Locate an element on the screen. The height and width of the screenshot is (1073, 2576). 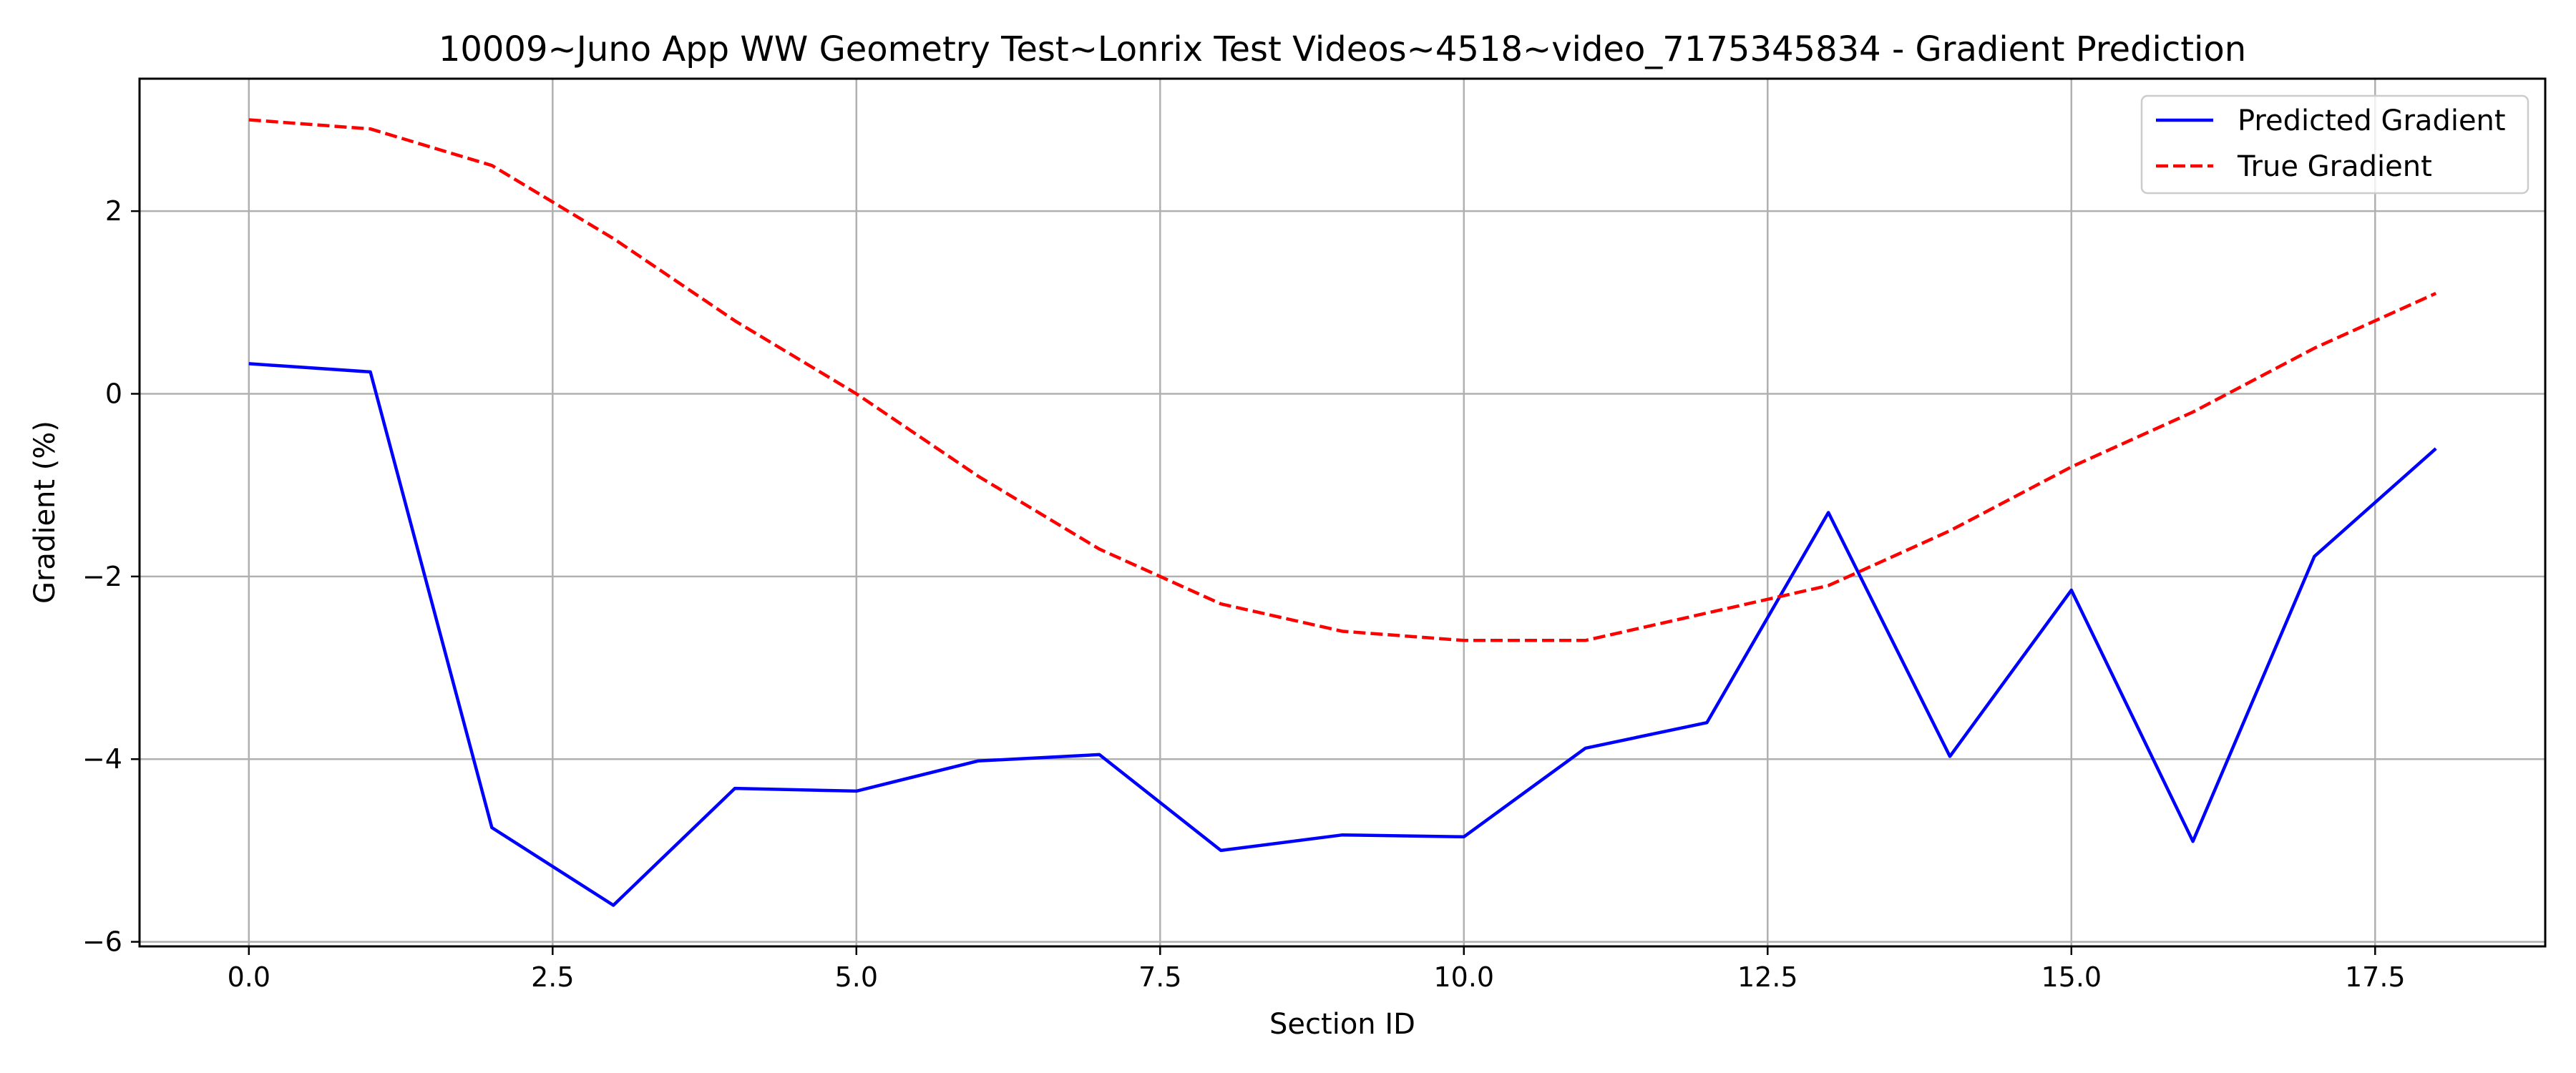
y-tick-label: −6 is located at coordinates (102, 942).